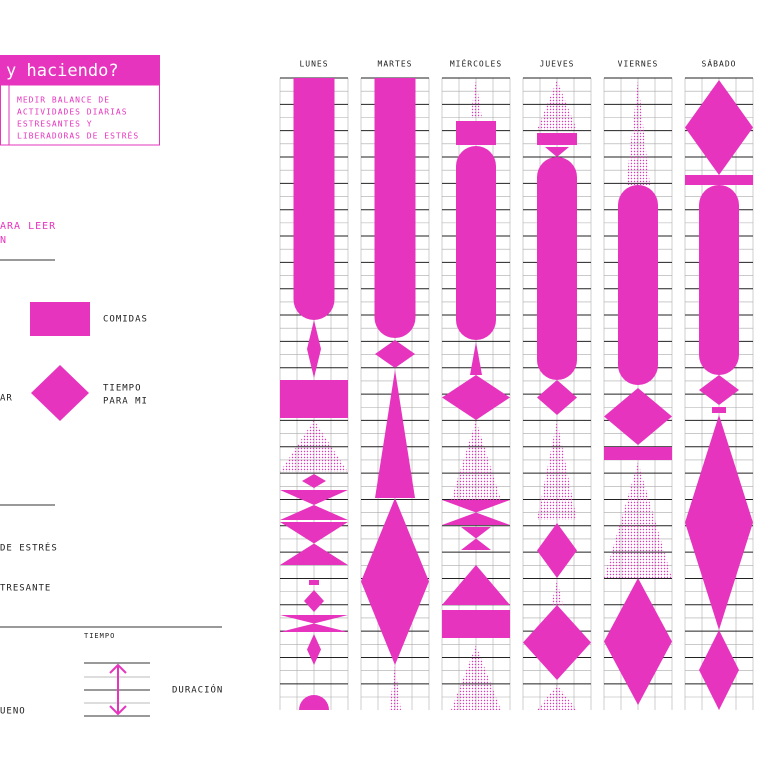 The image size is (768, 774). What do you see at coordinates (29, 548) in the screenshot?
I see `stress-label: DE ESTRÉS` at bounding box center [29, 548].